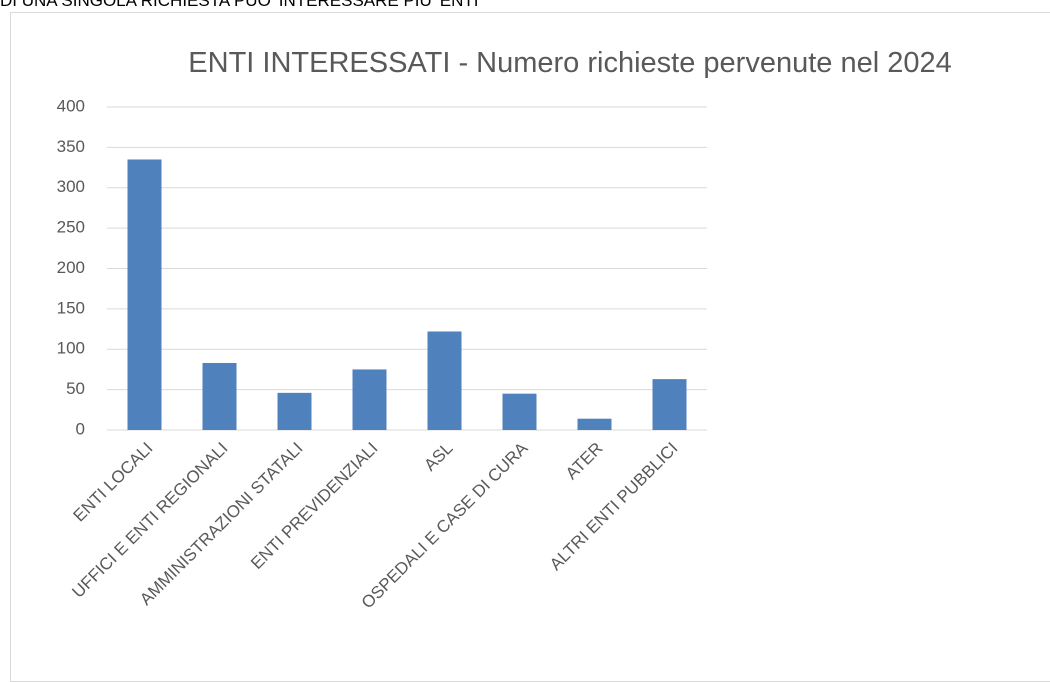 This screenshot has width=1050, height=682. Describe the element at coordinates (149, 520) in the screenshot. I see `x-tick-label: UFFICI E ENTI REGIONALI` at that location.